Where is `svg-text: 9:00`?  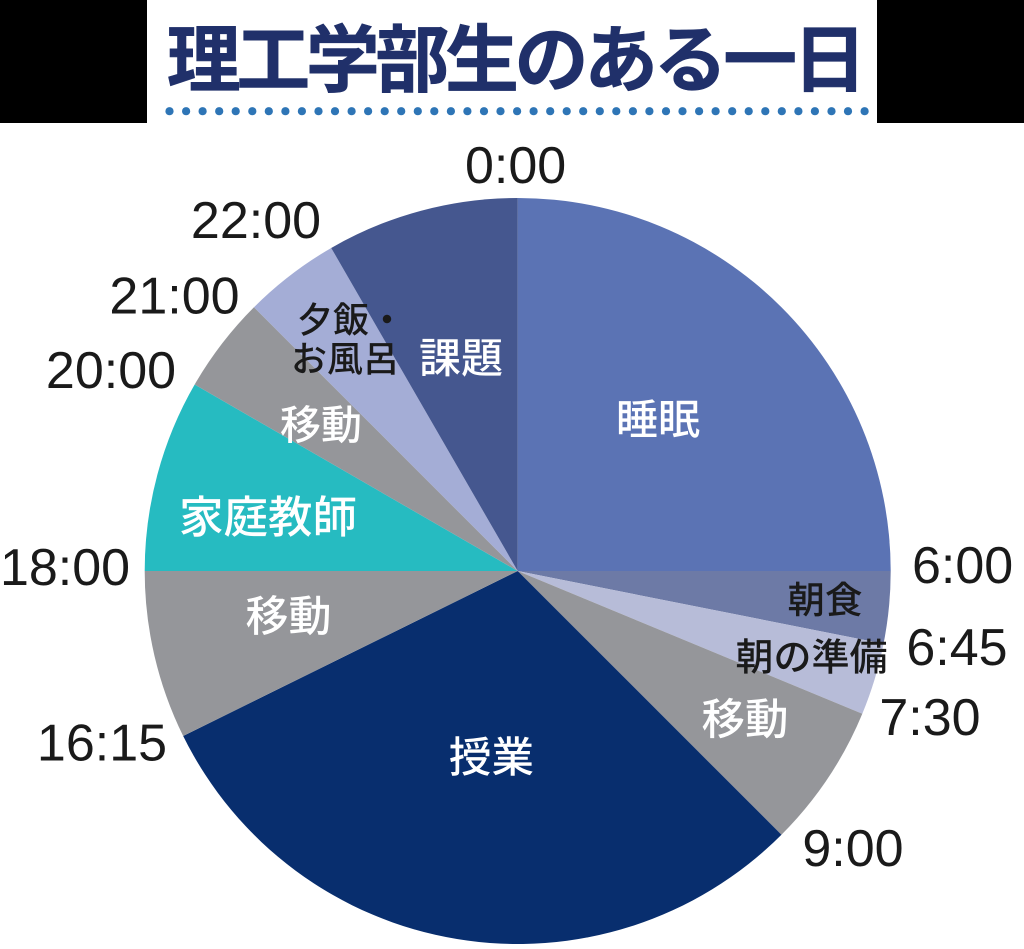
svg-text: 9:00 is located at coordinates (852, 849).